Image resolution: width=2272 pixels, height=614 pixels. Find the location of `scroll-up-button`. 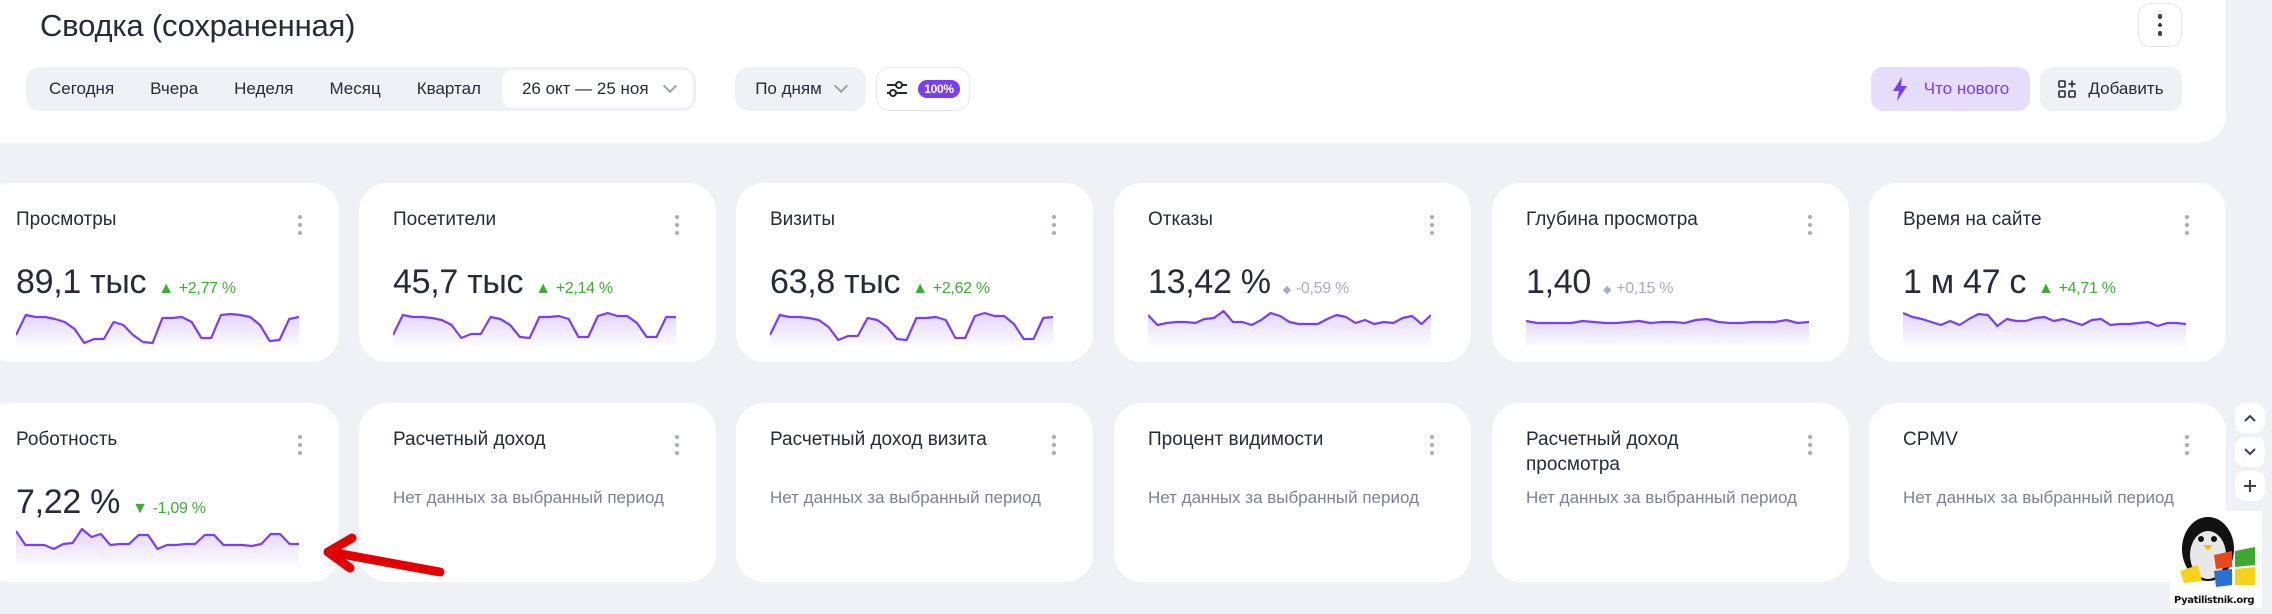

scroll-up-button is located at coordinates (2250, 418).